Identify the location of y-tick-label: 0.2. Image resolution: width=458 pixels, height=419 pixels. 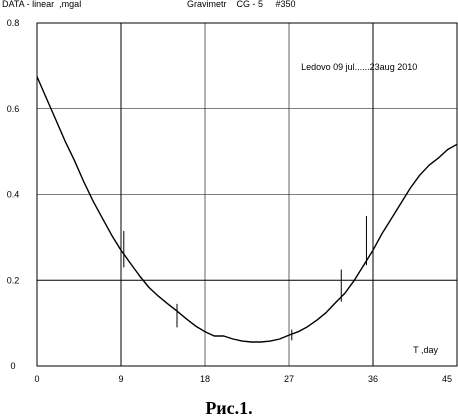
(13, 280).